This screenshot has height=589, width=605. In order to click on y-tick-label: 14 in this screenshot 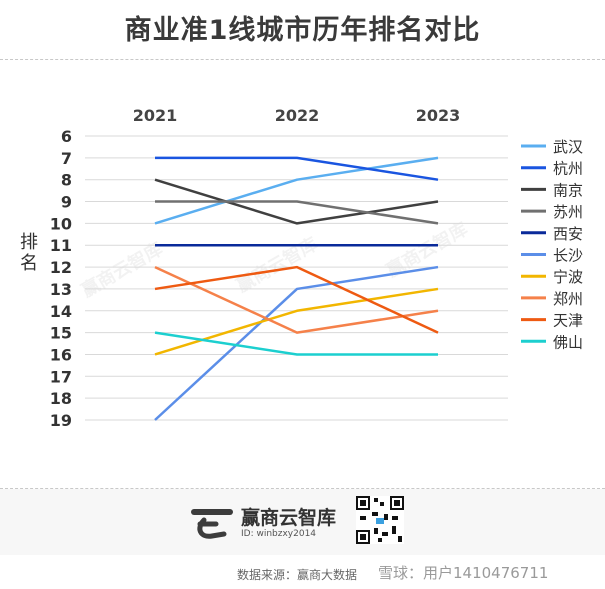, I will do `click(61, 311)`.